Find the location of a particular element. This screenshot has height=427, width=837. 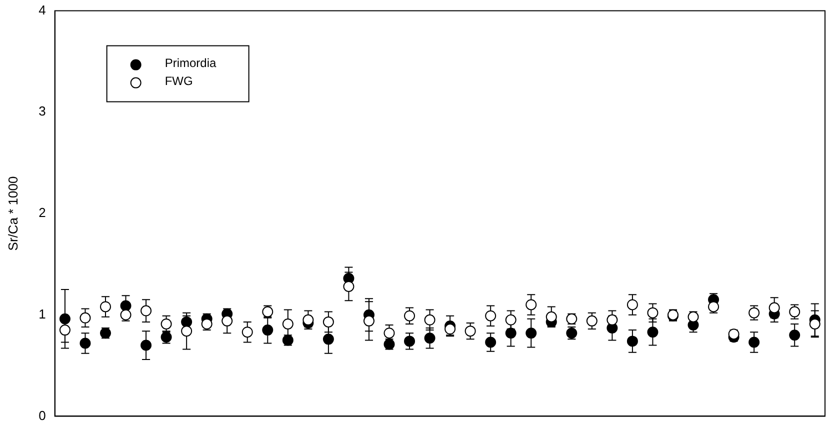

legend-label: Primordia is located at coordinates (190, 63).